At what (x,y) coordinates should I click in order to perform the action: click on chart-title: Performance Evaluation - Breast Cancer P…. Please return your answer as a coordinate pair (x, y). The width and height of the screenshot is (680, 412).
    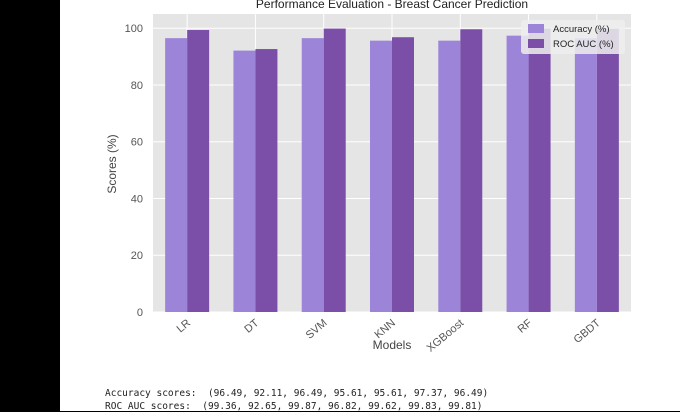
    Looking at the image, I should click on (392, 5).